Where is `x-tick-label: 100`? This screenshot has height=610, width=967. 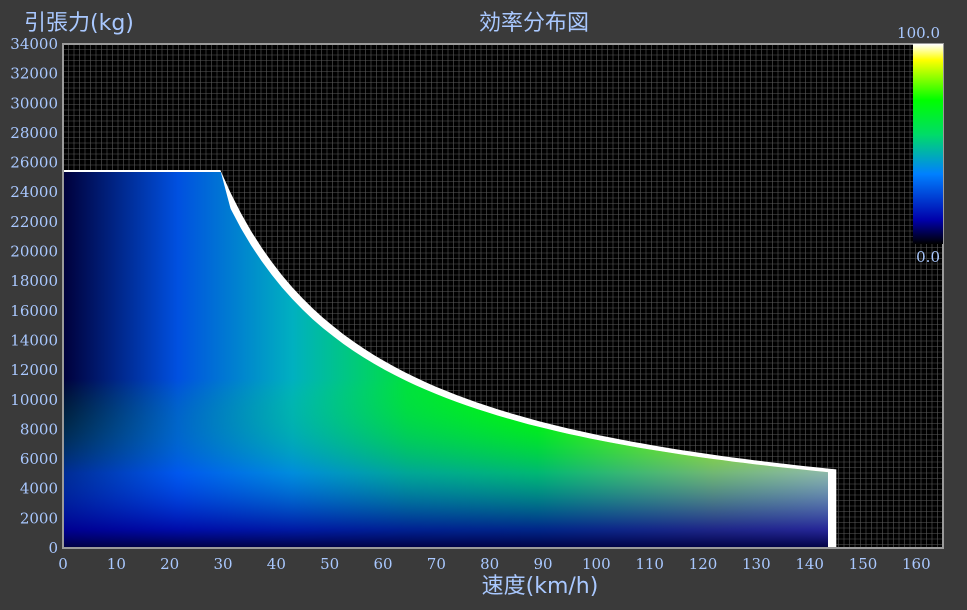
x-tick-label: 100 is located at coordinates (596, 564).